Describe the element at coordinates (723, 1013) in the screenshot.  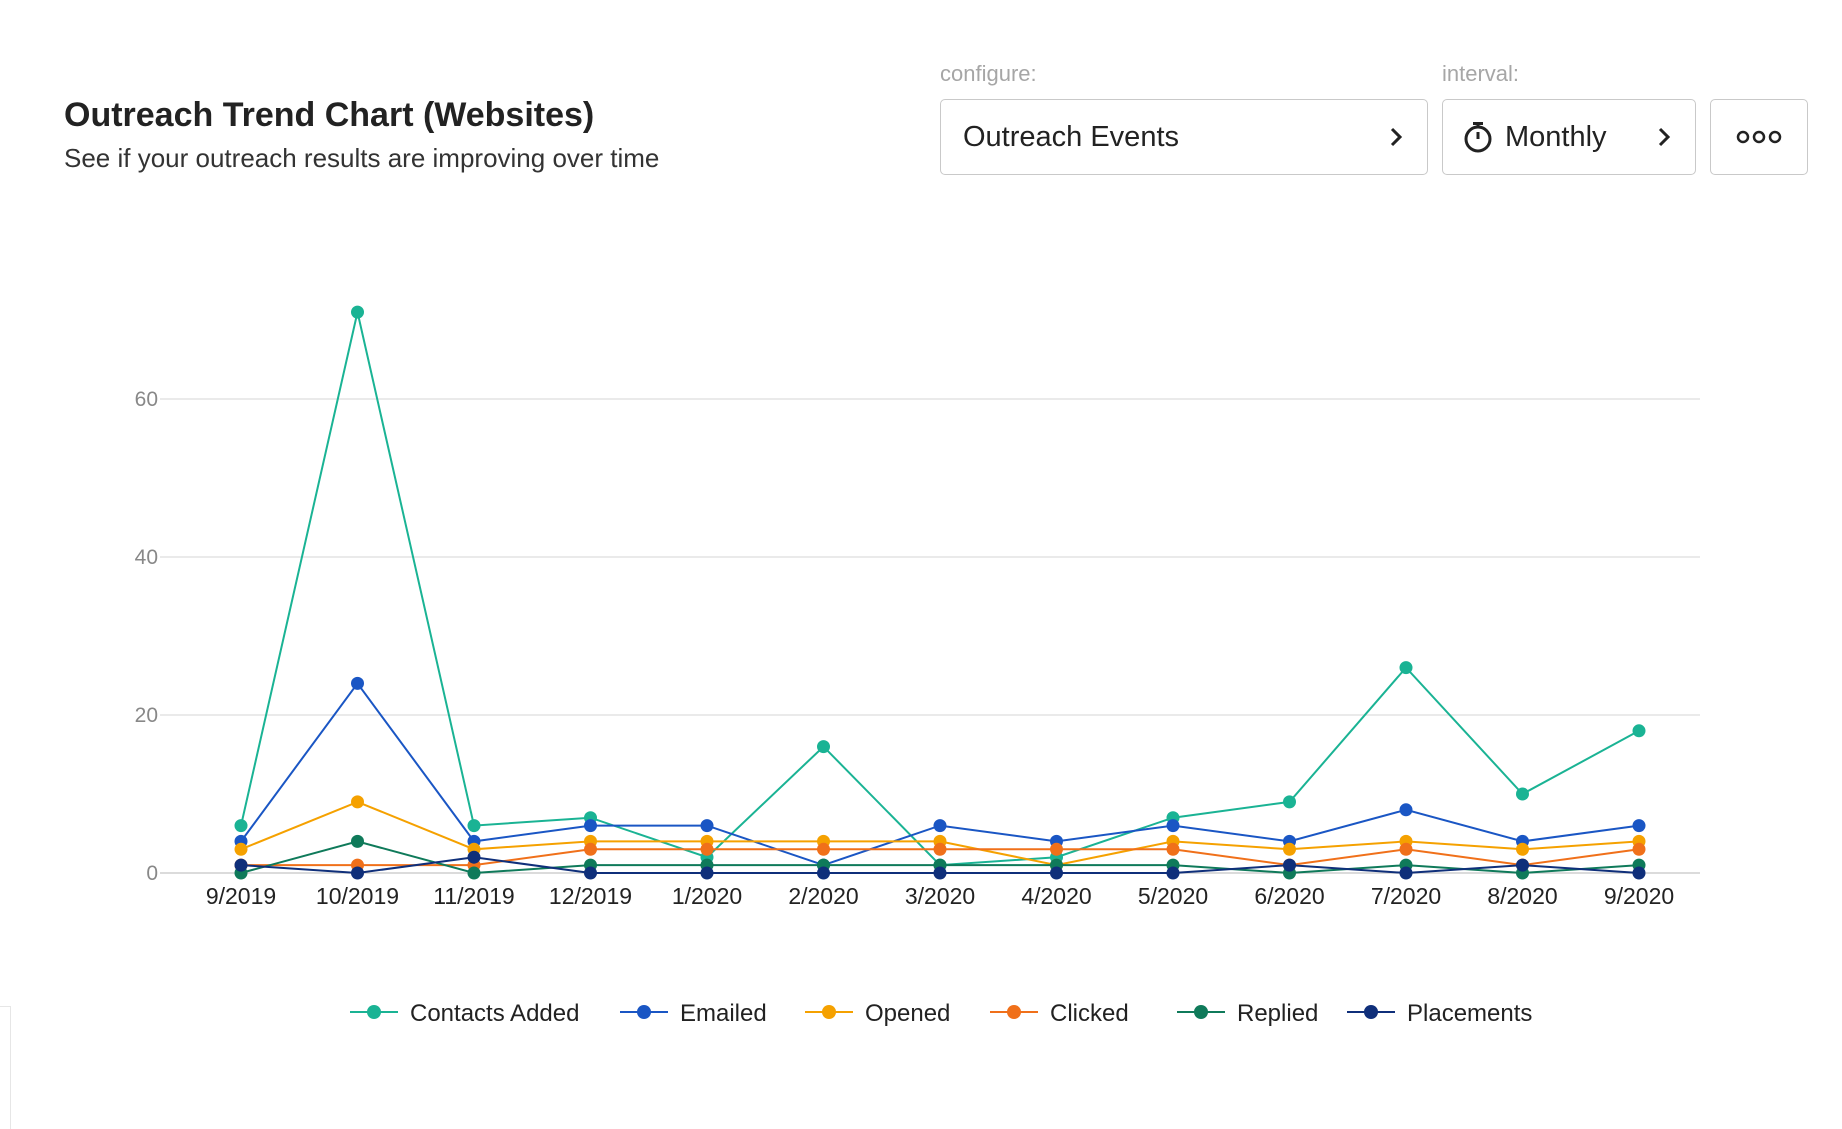
I see `legend-label: Emailed` at that location.